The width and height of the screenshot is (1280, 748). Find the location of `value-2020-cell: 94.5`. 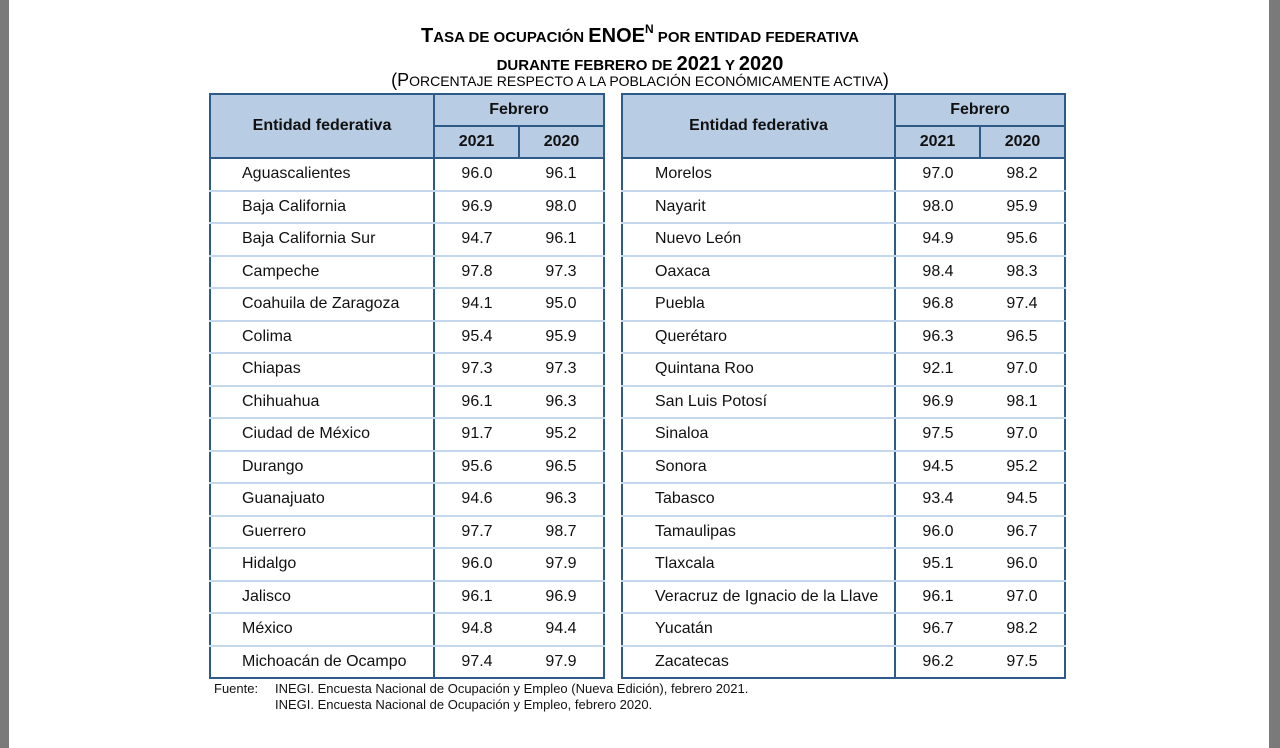

value-2020-cell: 94.5 is located at coordinates (1022, 500).